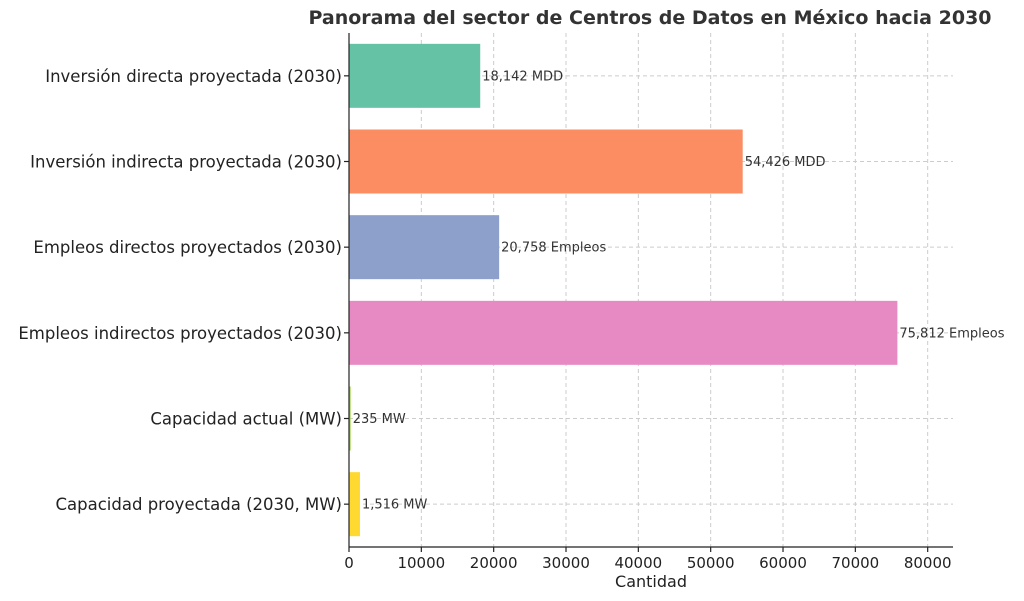 Image resolution: width=1024 pixels, height=601 pixels. I want to click on category-label: Capacidad actual (MW), so click(246, 419).